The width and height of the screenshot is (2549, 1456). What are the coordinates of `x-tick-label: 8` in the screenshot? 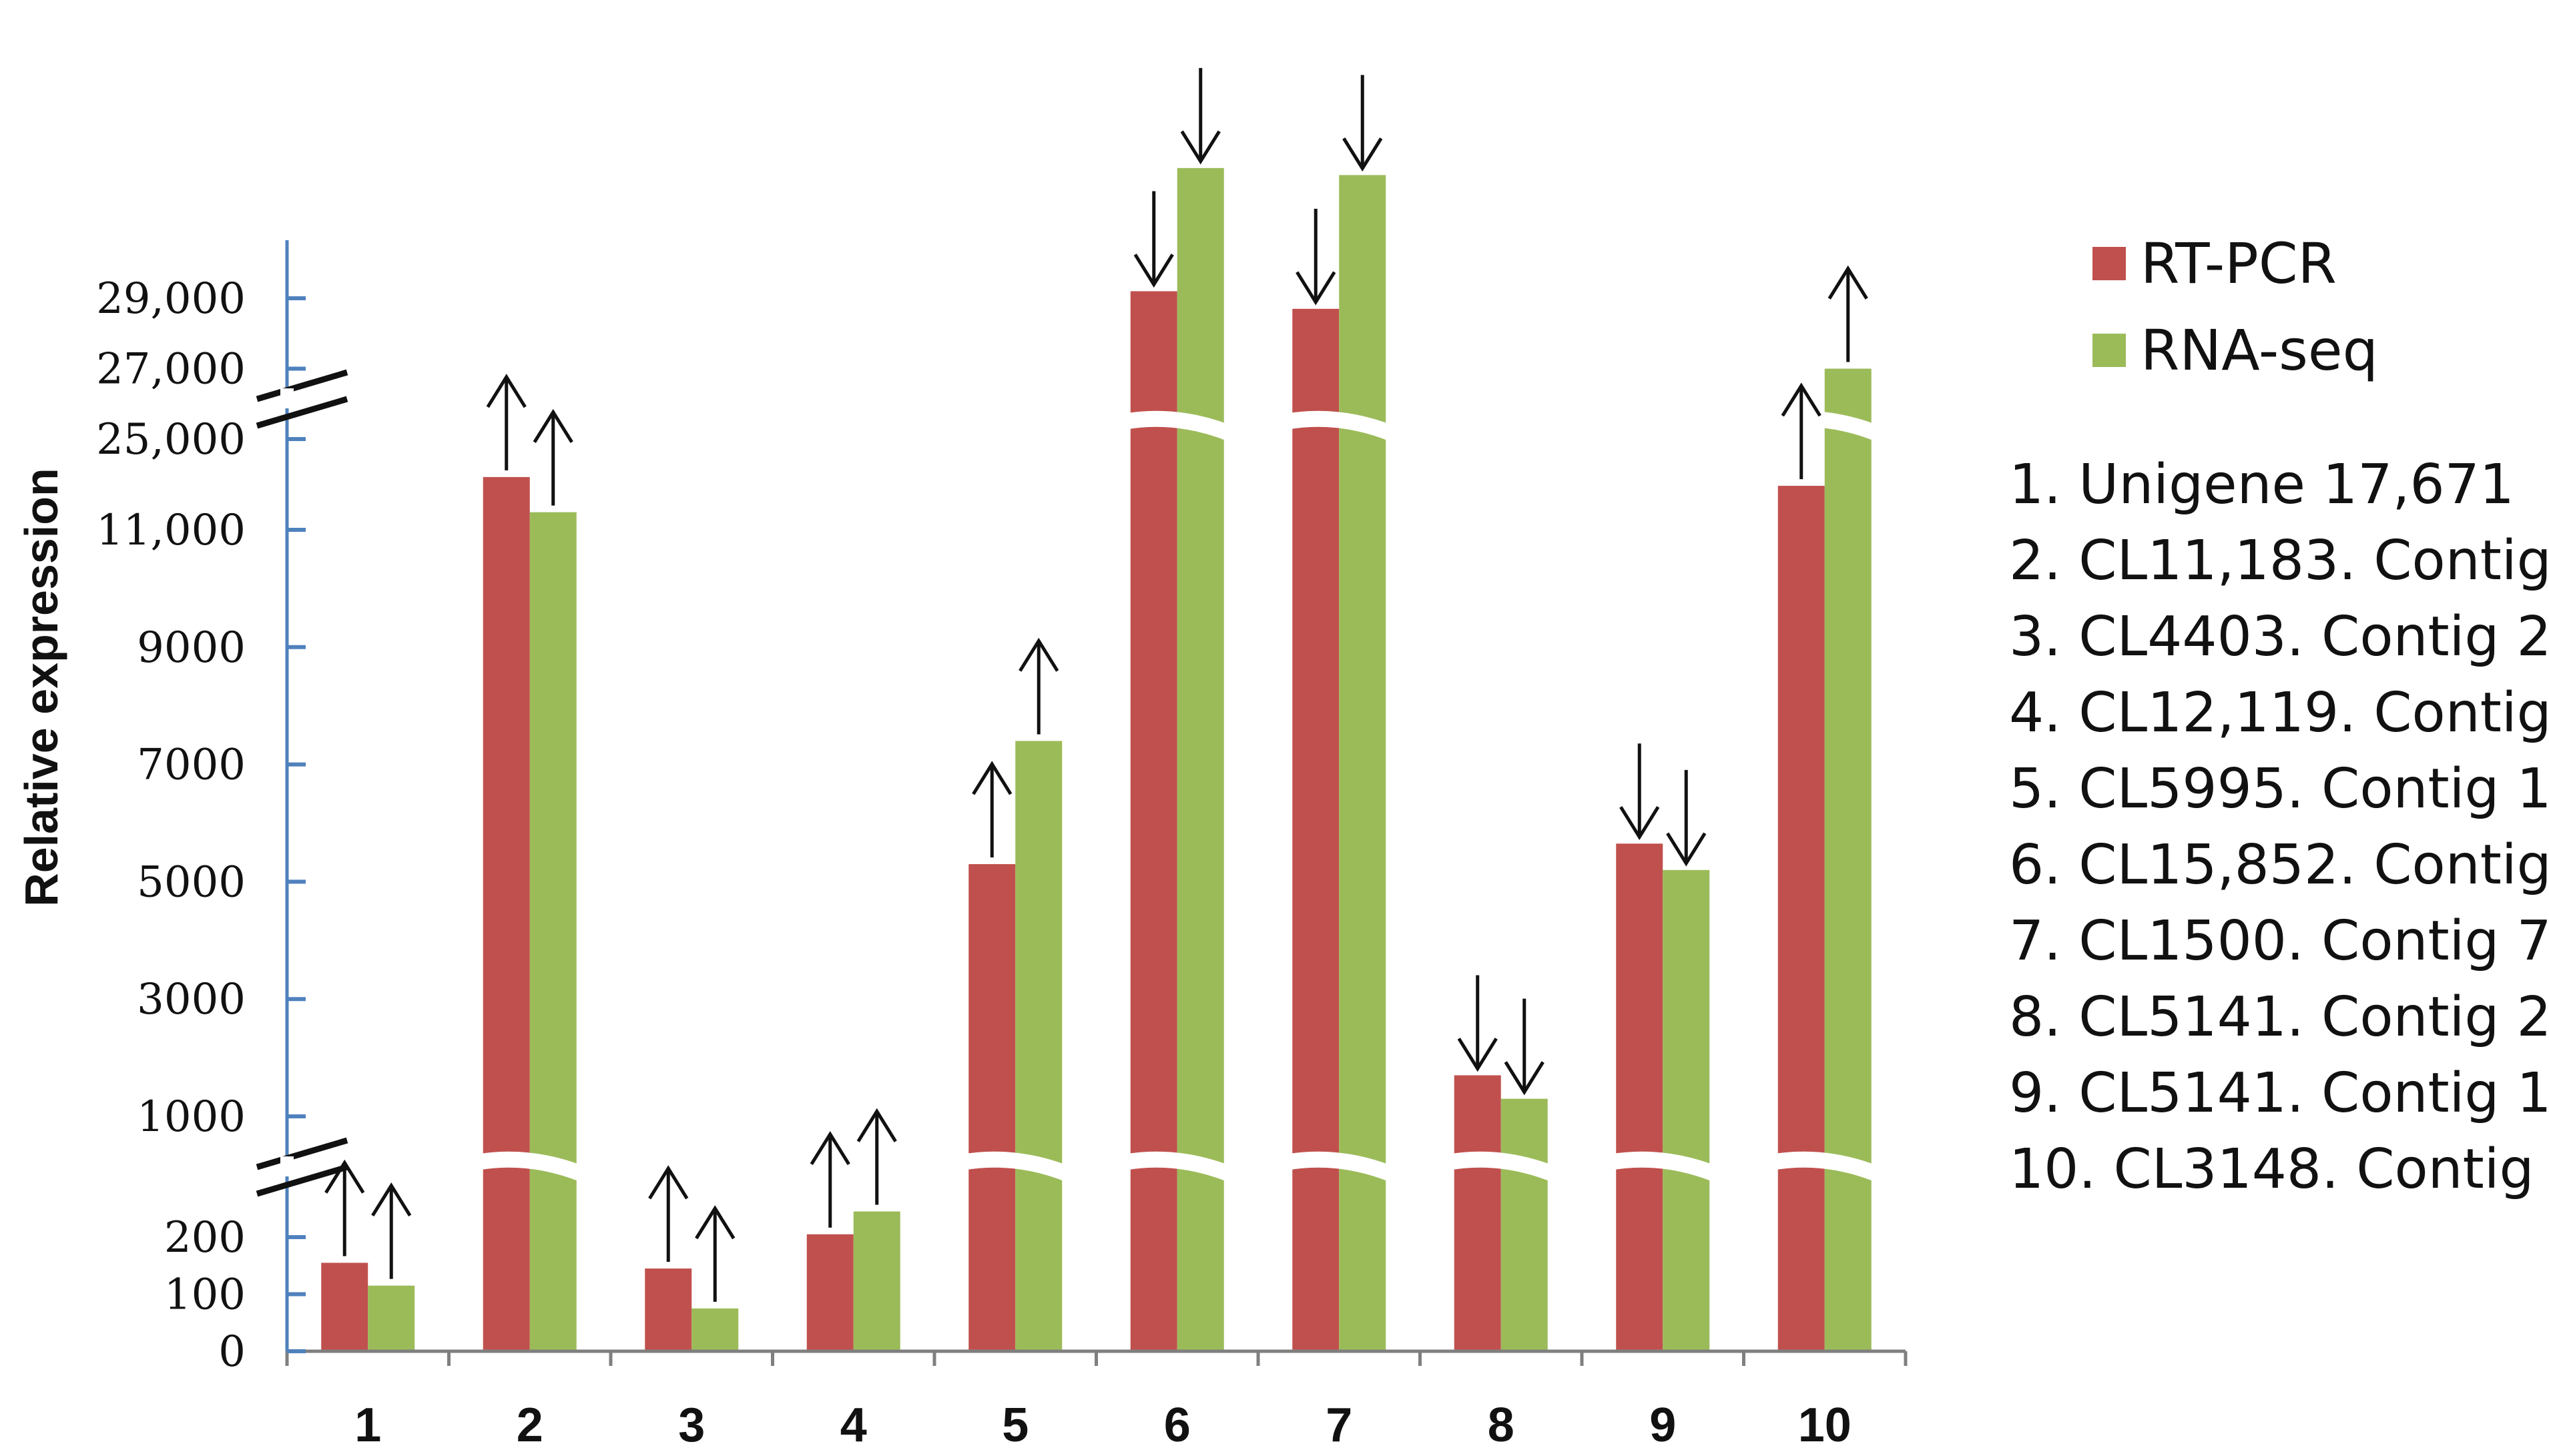 It's located at (1501, 1425).